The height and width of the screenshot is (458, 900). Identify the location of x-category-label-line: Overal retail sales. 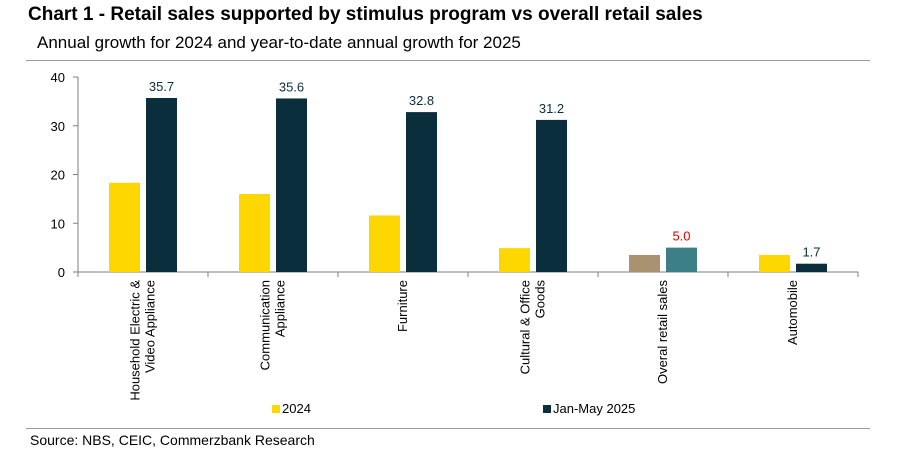
(662, 332).